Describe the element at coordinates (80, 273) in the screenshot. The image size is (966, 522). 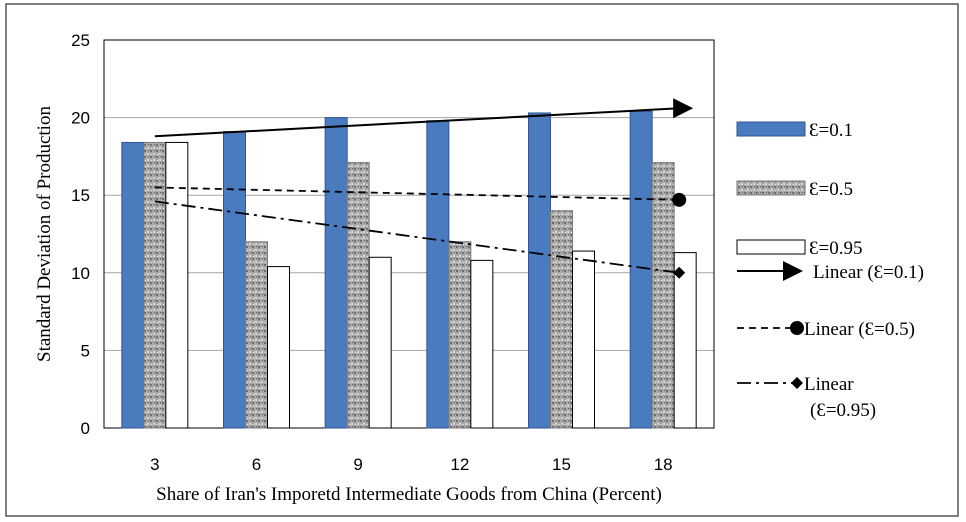
I see `y-tick-label: 10` at that location.